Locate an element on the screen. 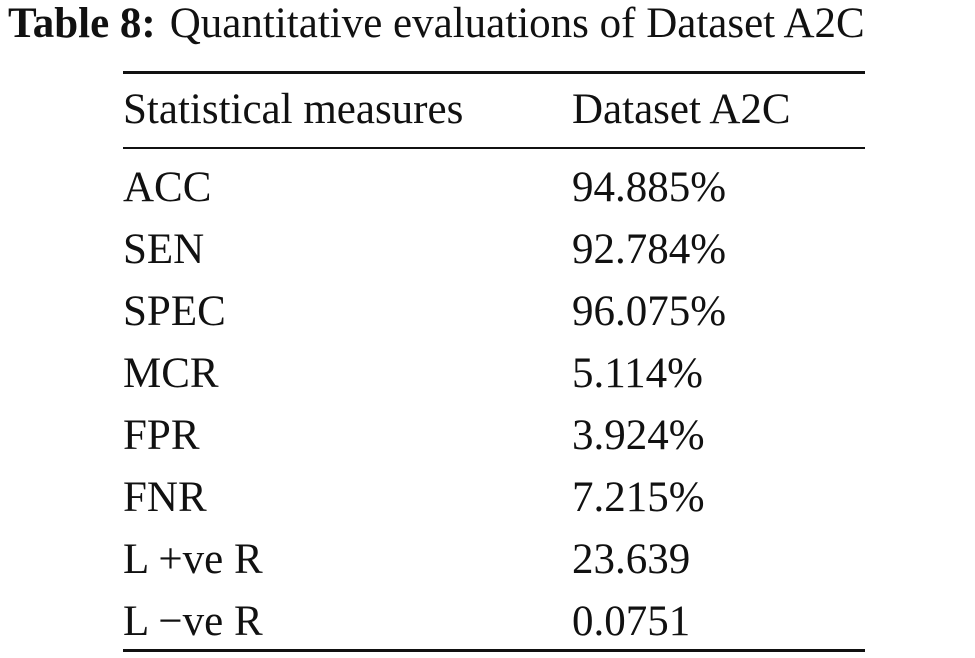  measure-cell: SEN is located at coordinates (164, 249).